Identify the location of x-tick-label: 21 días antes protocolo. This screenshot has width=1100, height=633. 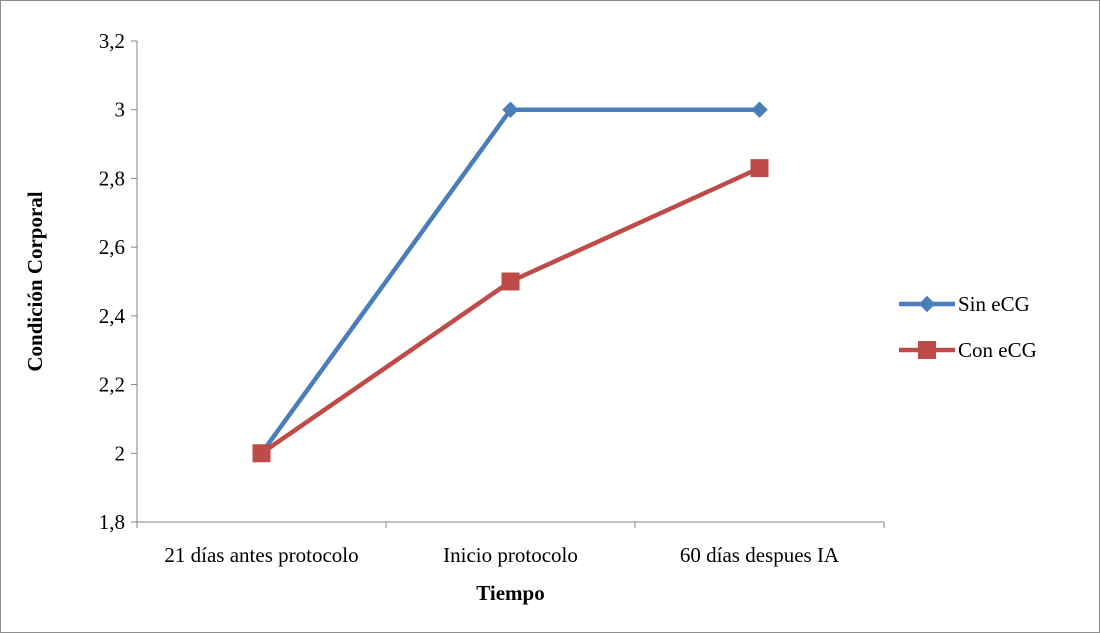
(261, 555).